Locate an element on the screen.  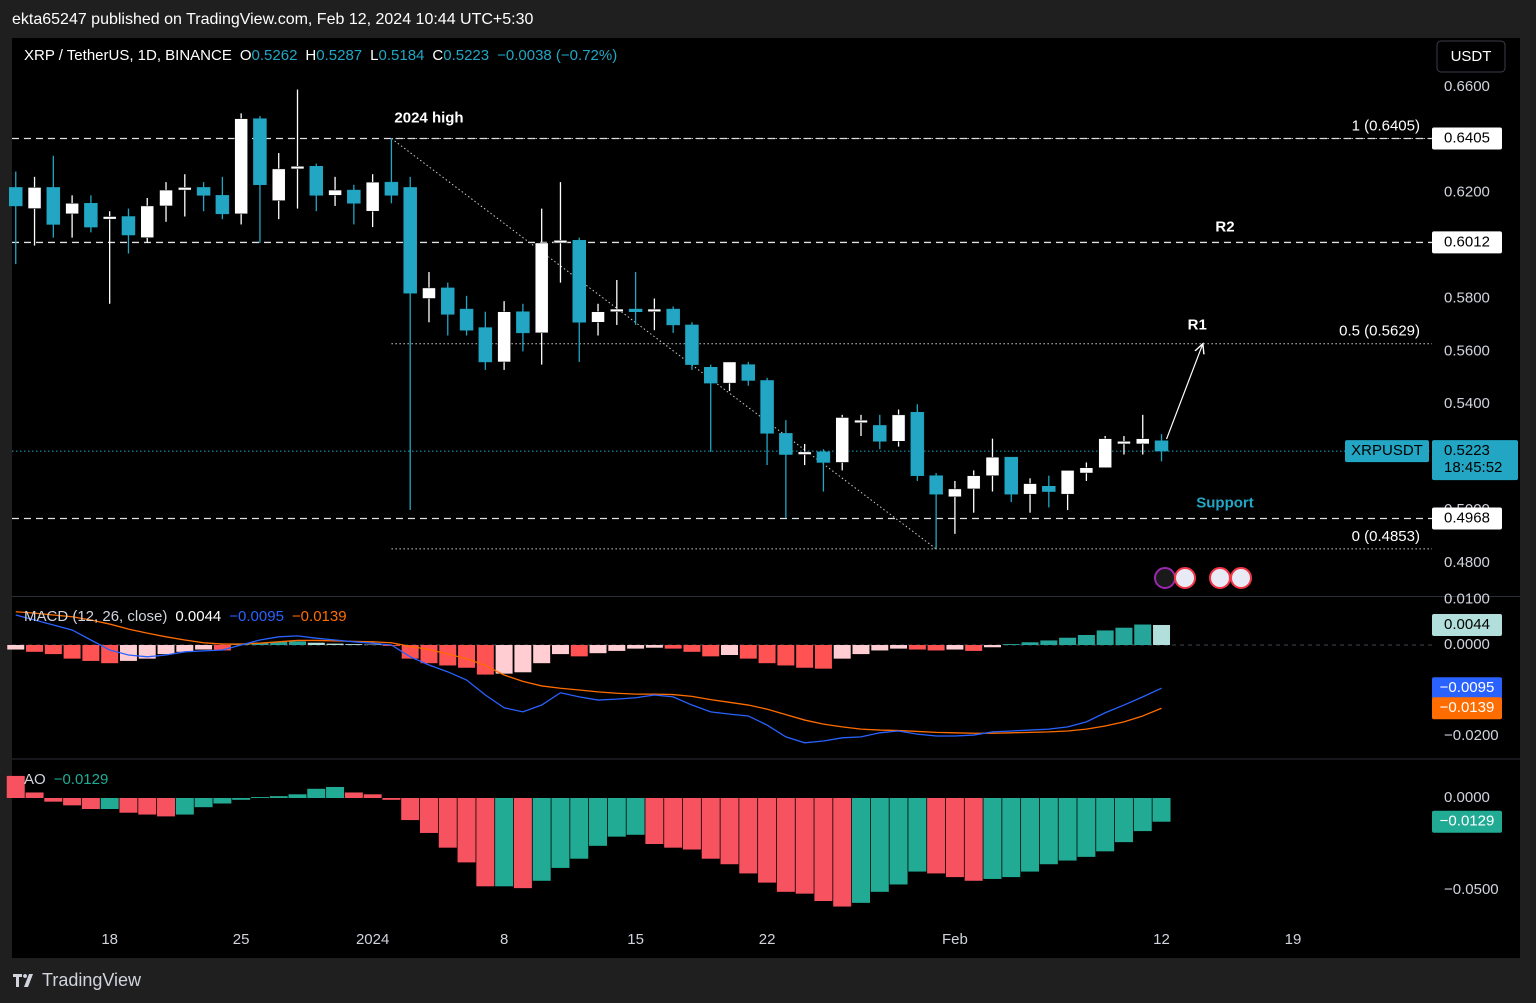
signal-badge-bg is located at coordinates (1467, 708).